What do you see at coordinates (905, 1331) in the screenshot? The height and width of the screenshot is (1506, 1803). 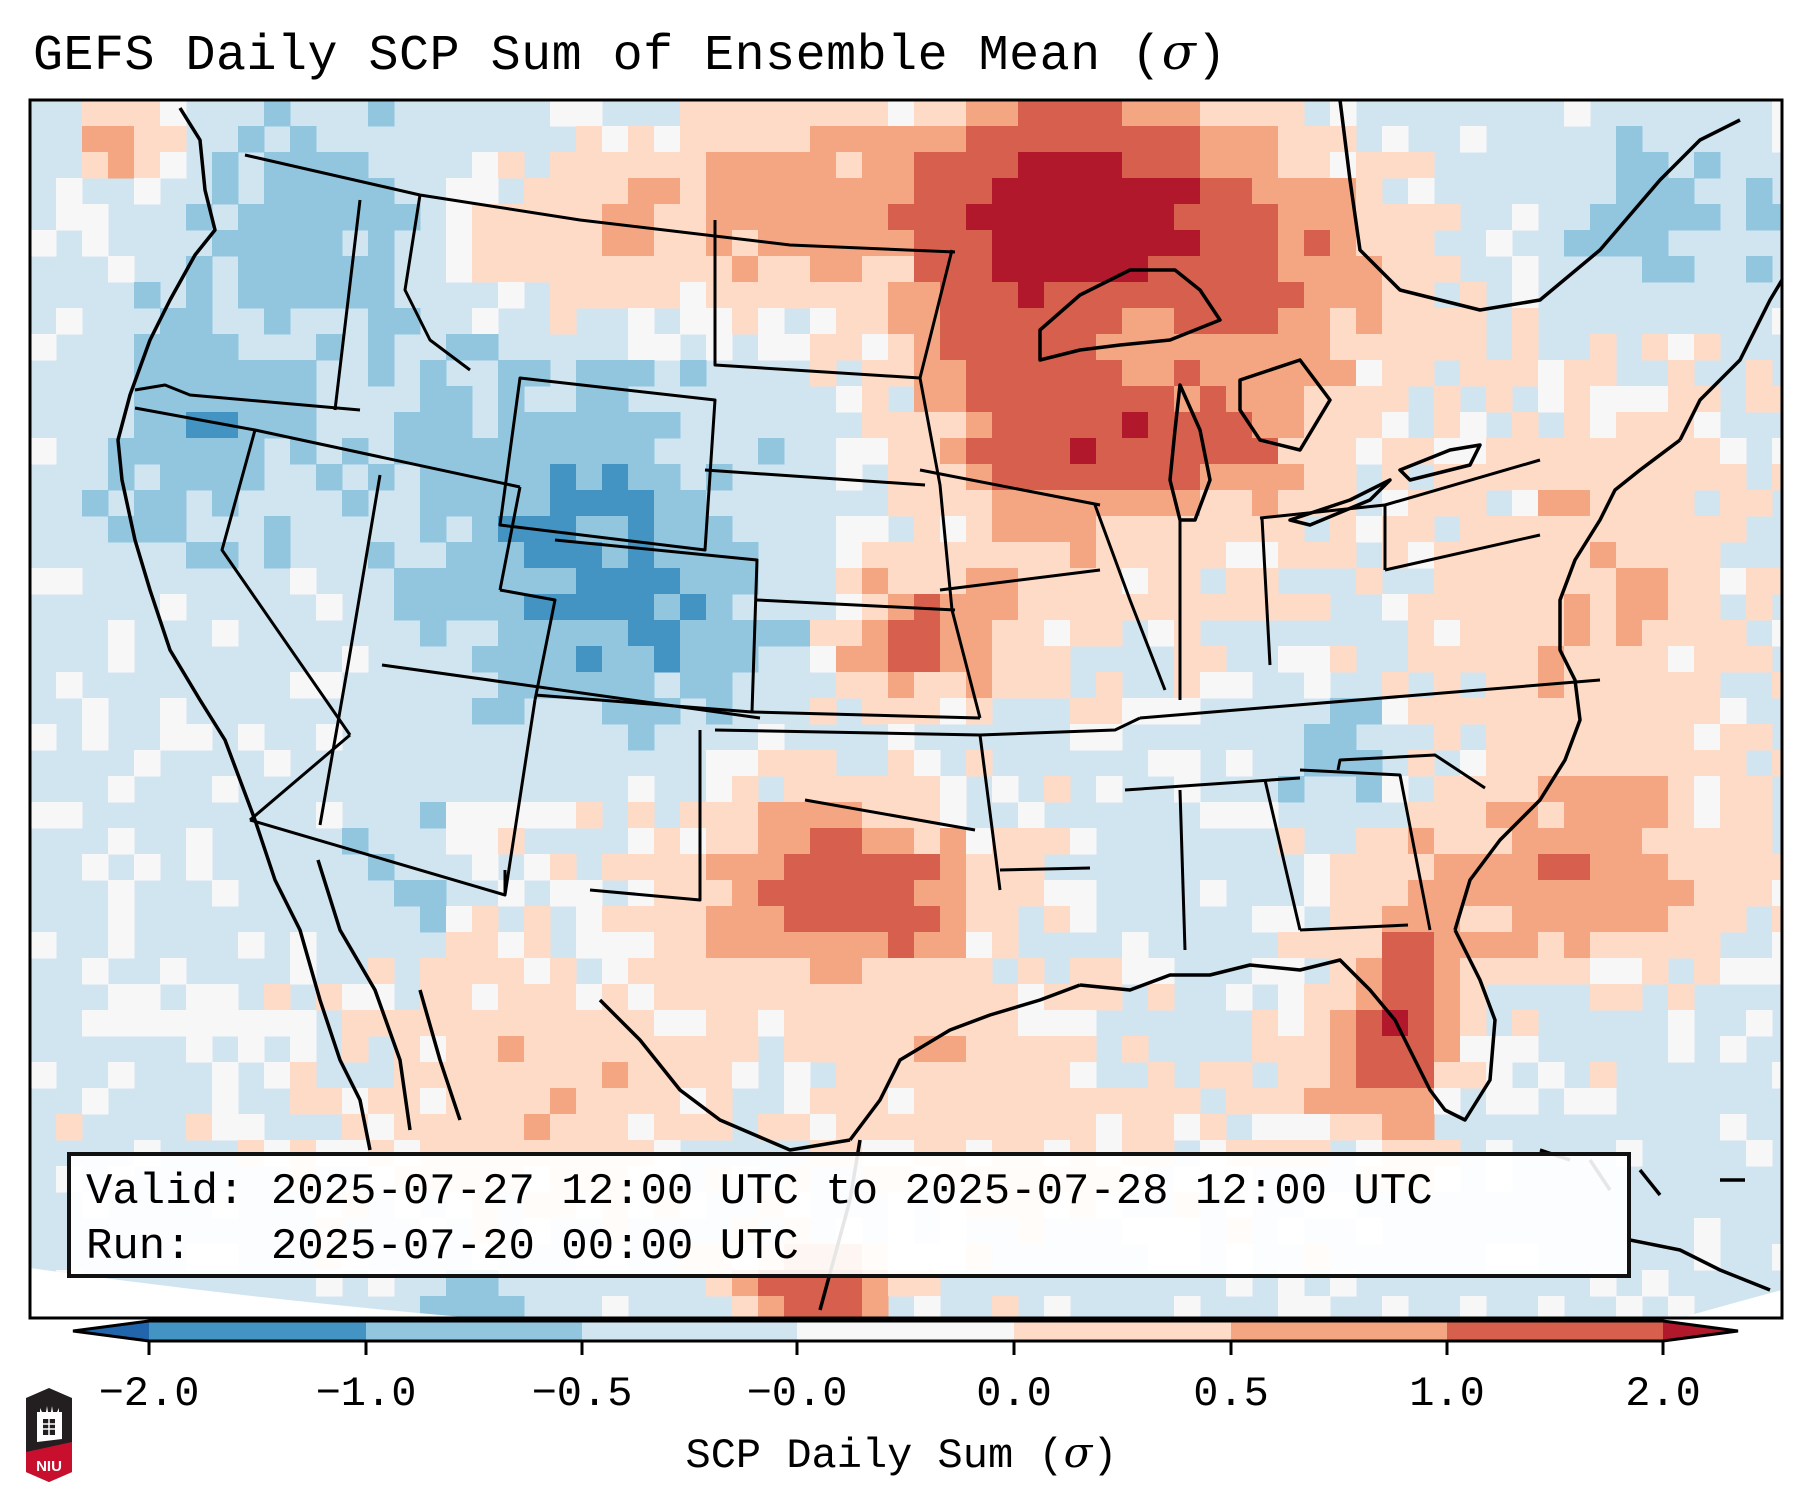 I see `colorbar-bins` at bounding box center [905, 1331].